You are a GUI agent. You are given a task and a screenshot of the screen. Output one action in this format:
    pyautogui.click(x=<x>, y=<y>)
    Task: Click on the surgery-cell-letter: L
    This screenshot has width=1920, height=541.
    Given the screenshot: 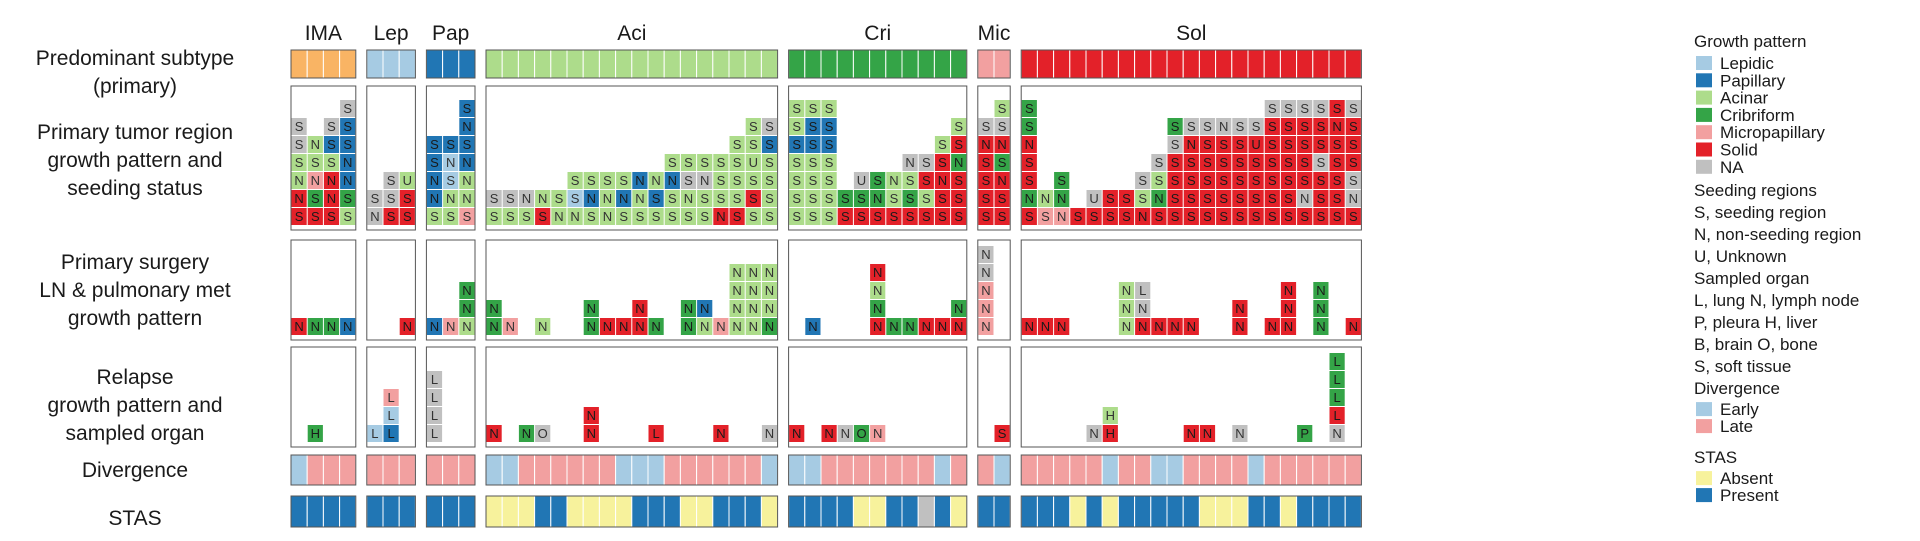 What is the action you would take?
    pyautogui.click(x=1142, y=290)
    